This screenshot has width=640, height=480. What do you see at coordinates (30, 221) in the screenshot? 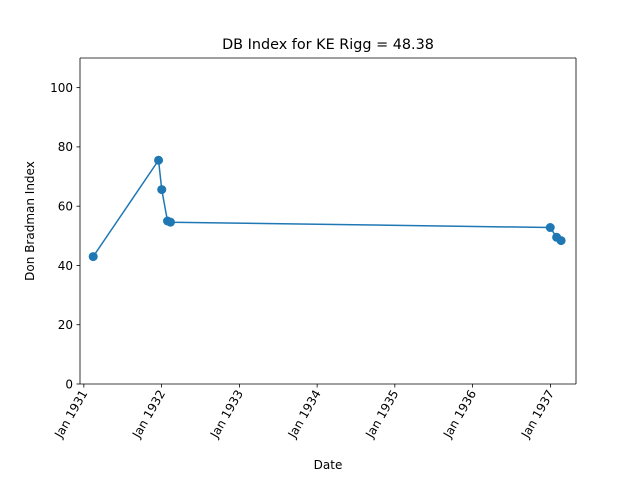
I see `y-axis-label: Don Bradman Index` at bounding box center [30, 221].